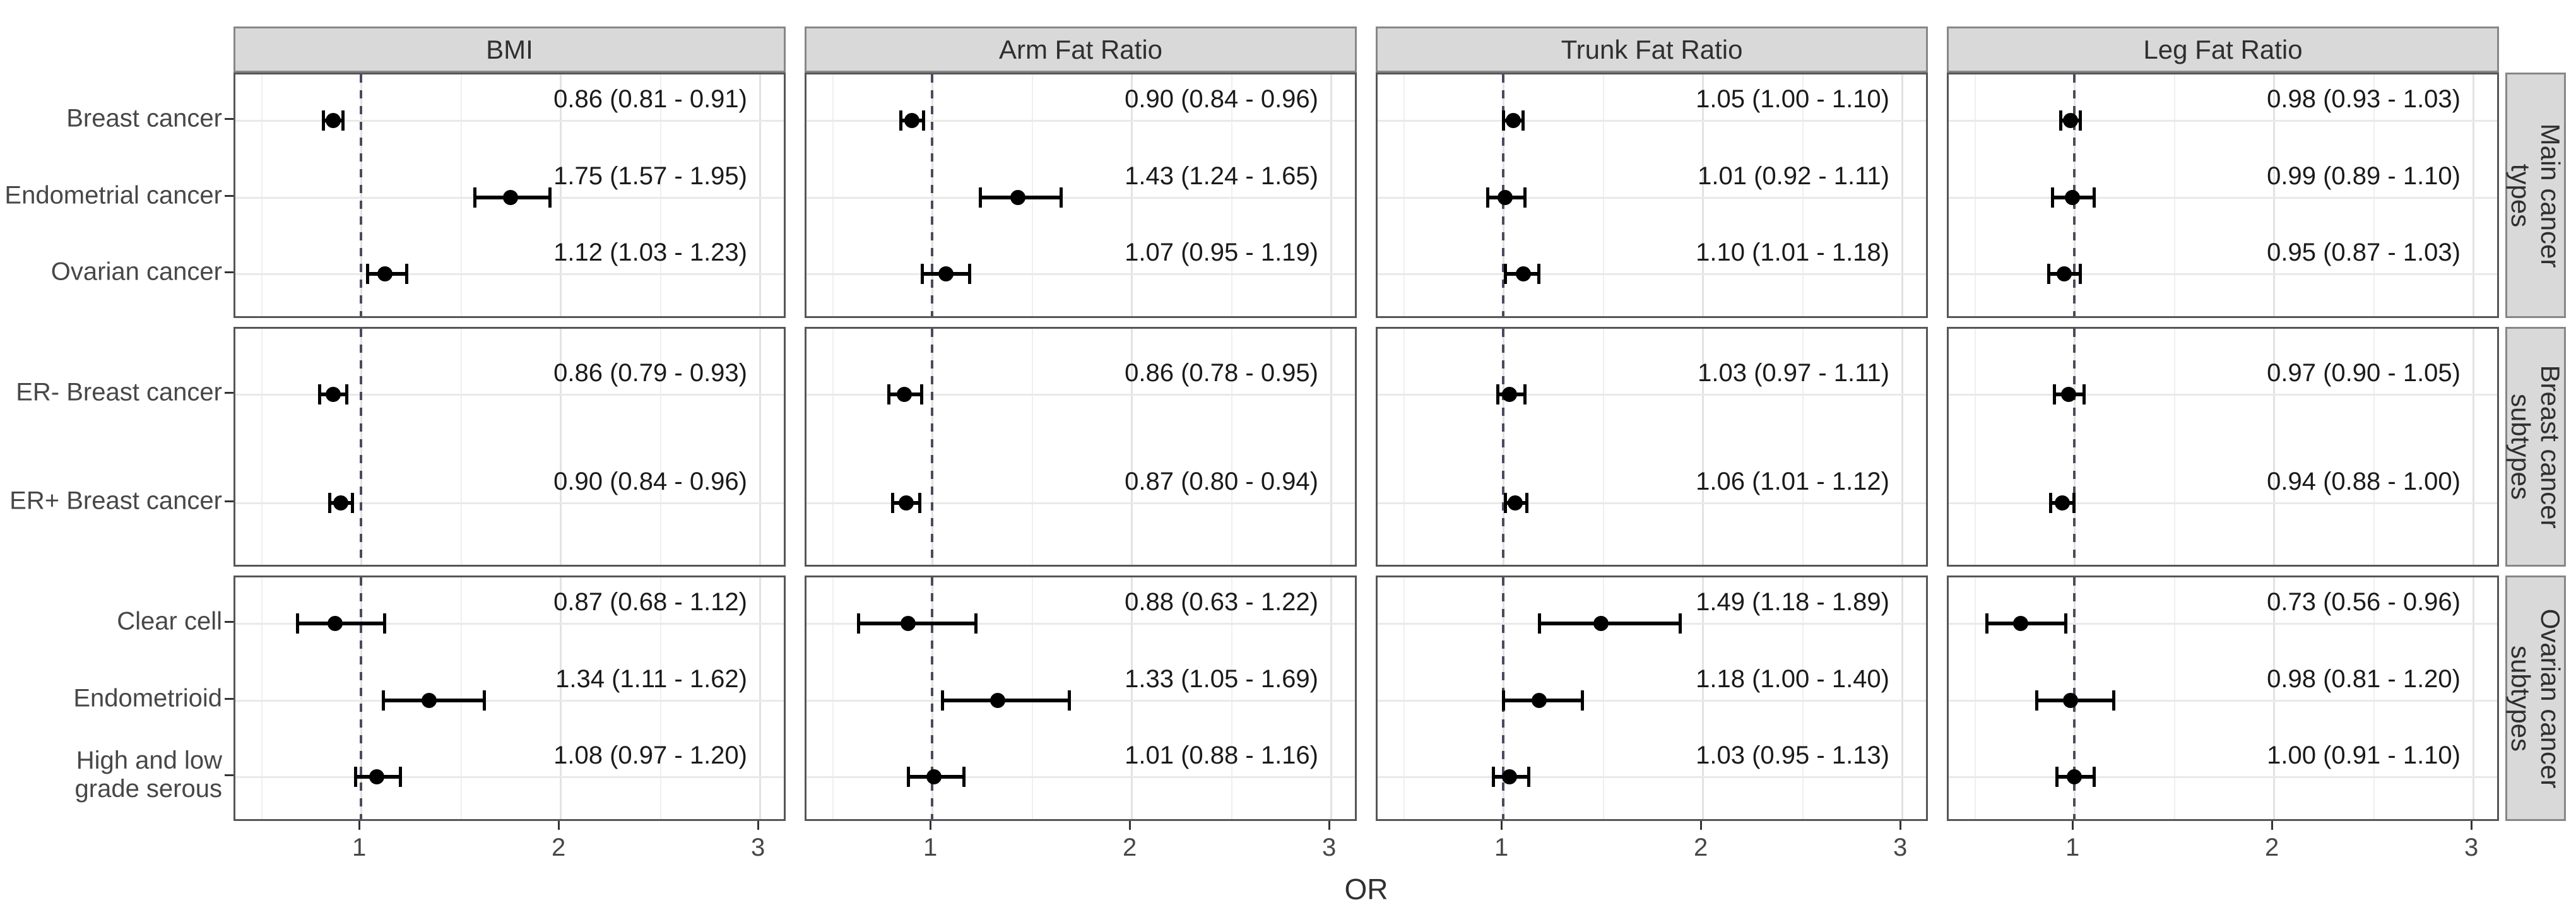 The width and height of the screenshot is (2576, 915). What do you see at coordinates (113, 195) in the screenshot?
I see `y-axis-label-endometrial-cancer: Endometrial cancer` at bounding box center [113, 195].